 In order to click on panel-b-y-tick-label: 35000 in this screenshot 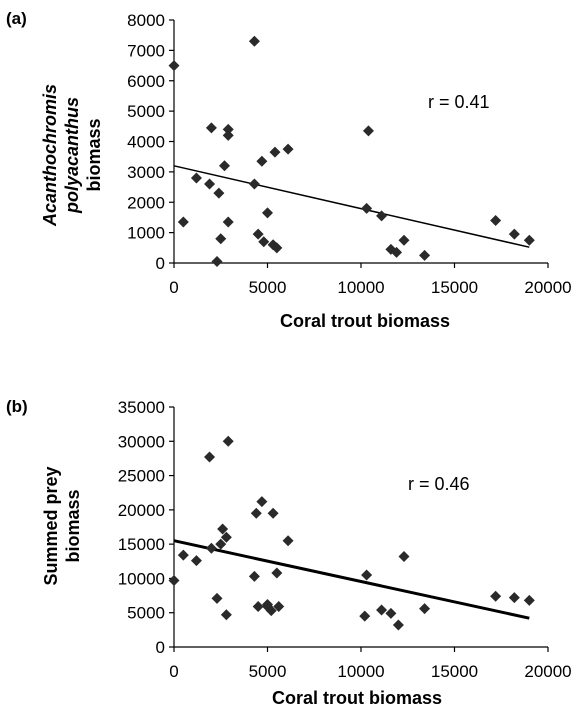, I will do `click(141, 407)`.